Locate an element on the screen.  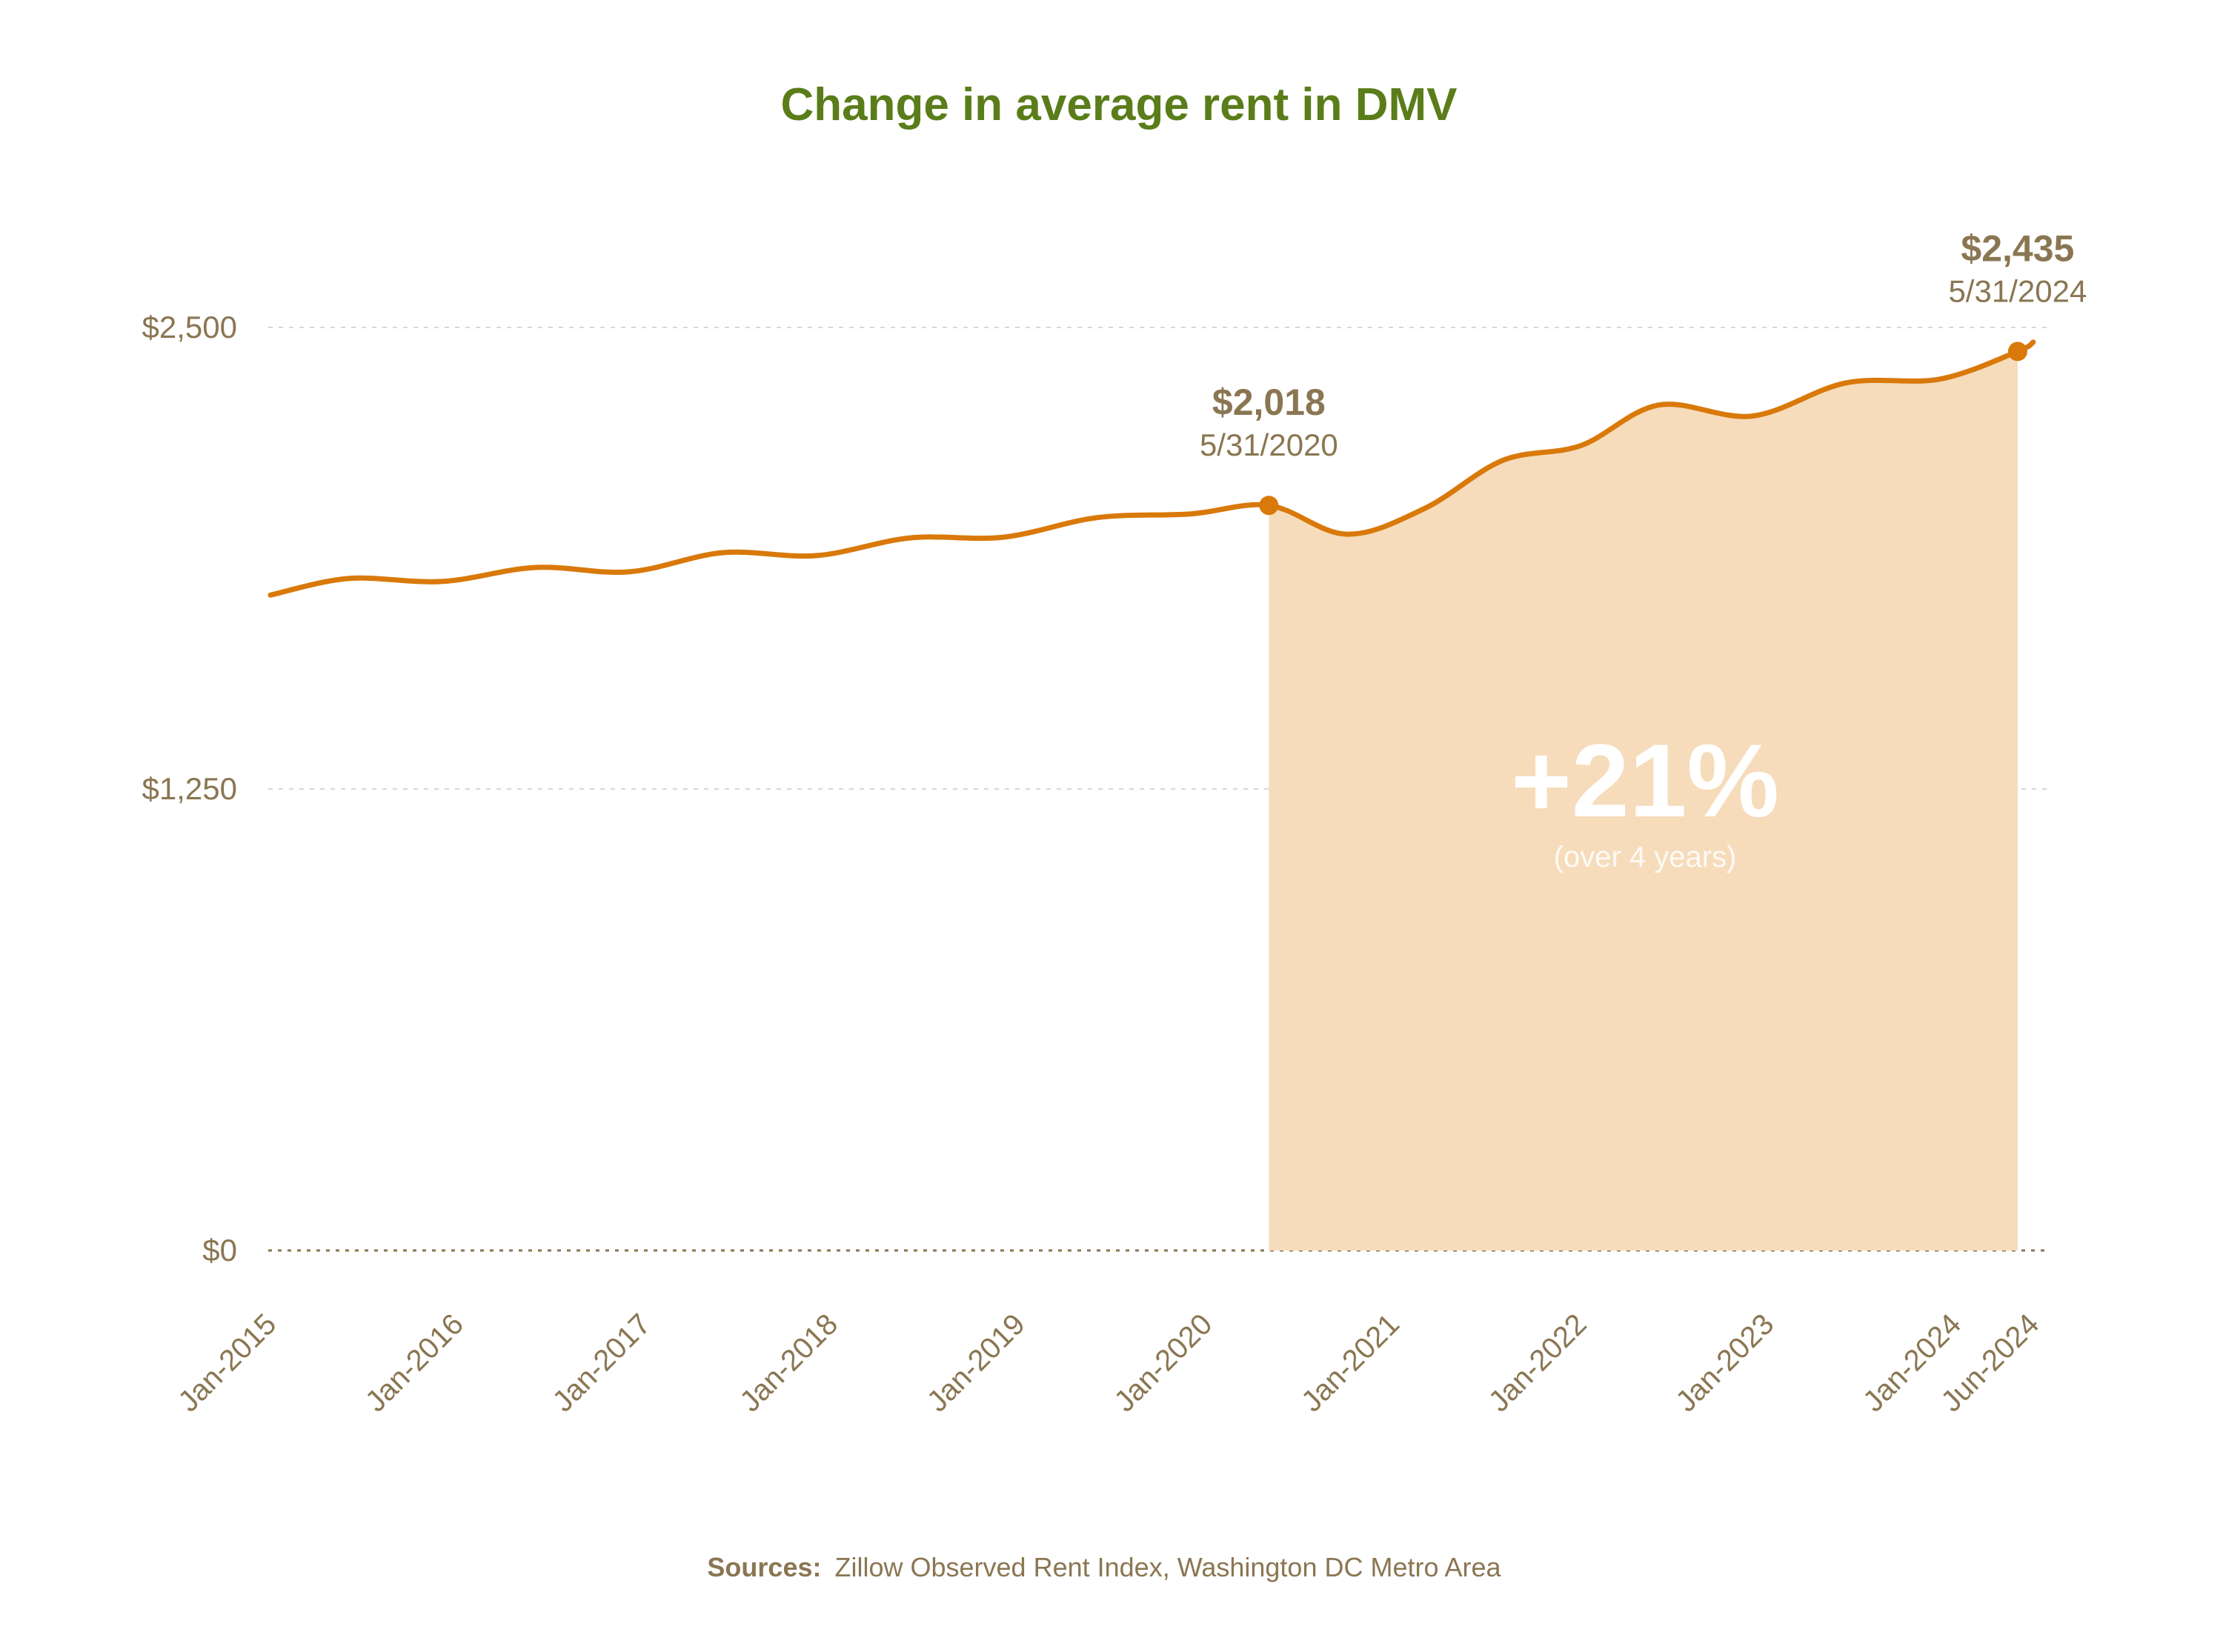
series-line is located at coordinates (1152, 468).